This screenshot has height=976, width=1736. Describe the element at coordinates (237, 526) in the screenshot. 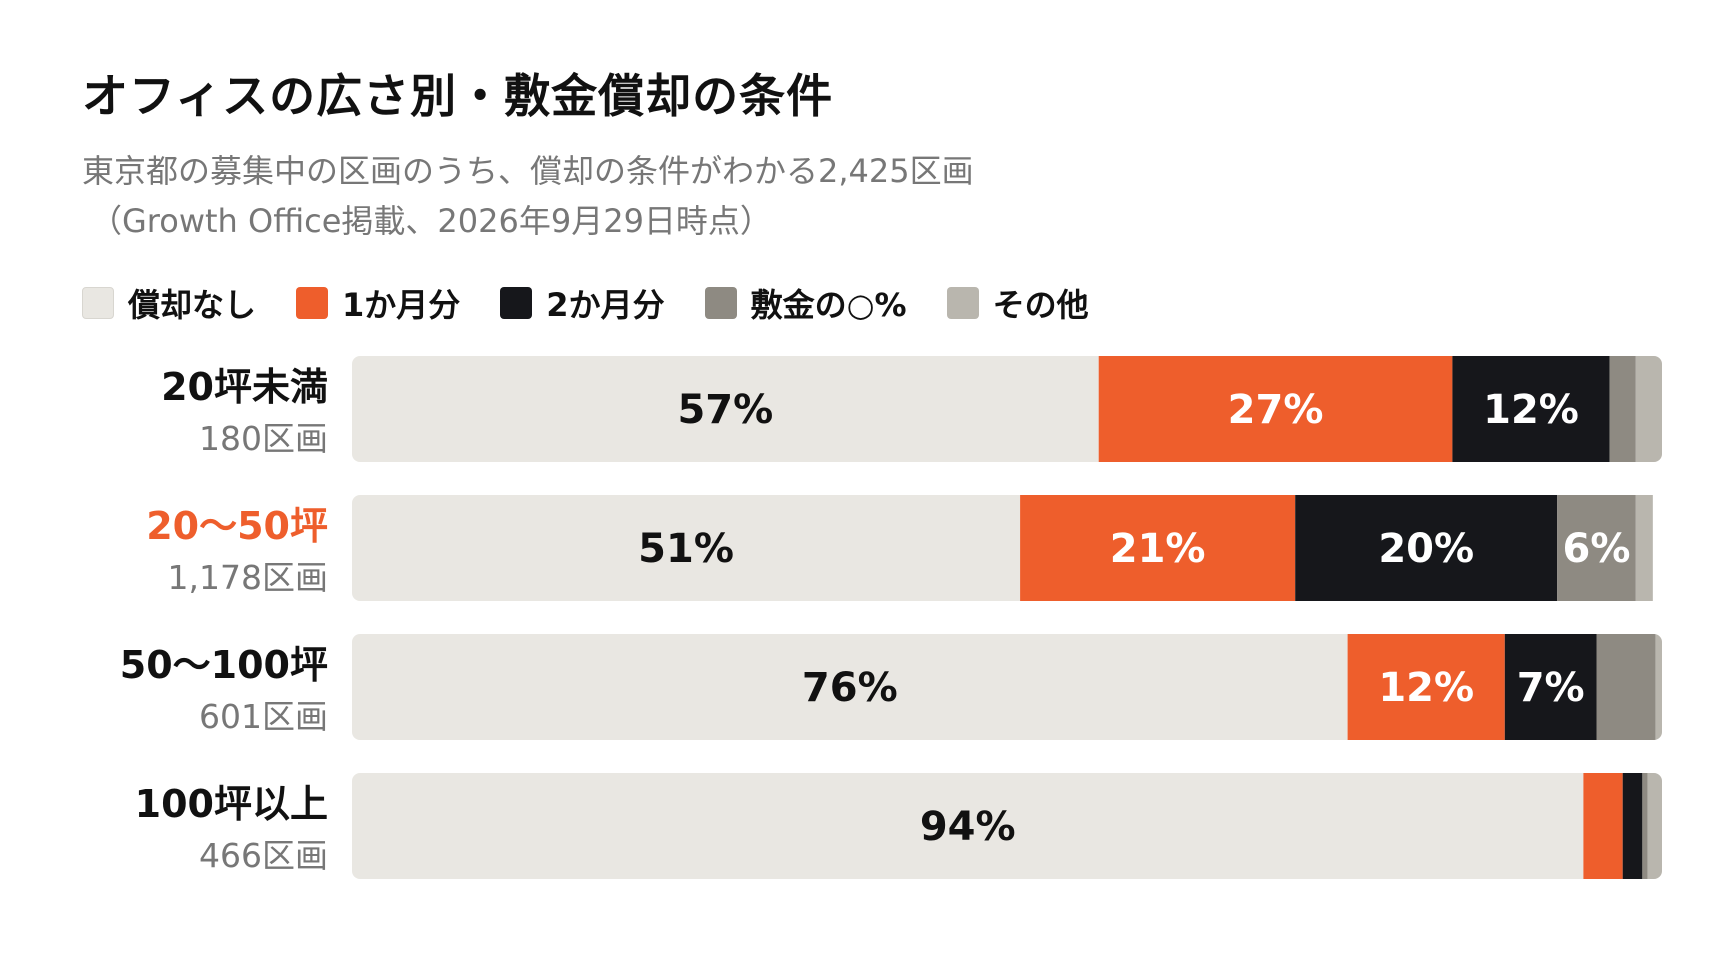

I see `category-label: 20〜50坪` at that location.